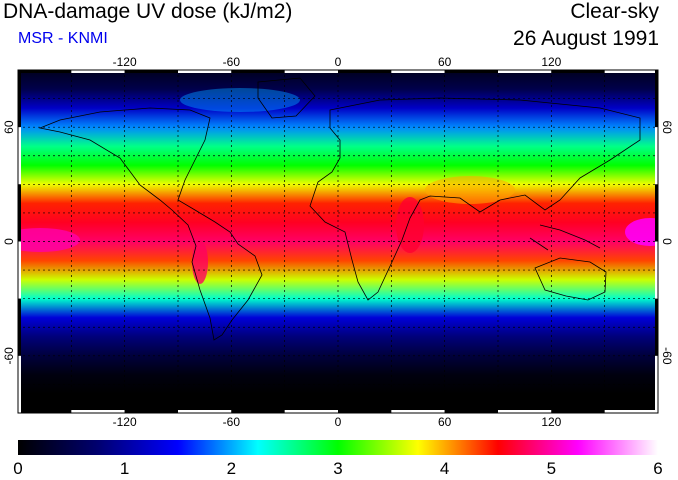 This screenshot has width=678, height=480. What do you see at coordinates (551, 62) in the screenshot?
I see `lon-tick-label-top: 120` at bounding box center [551, 62].